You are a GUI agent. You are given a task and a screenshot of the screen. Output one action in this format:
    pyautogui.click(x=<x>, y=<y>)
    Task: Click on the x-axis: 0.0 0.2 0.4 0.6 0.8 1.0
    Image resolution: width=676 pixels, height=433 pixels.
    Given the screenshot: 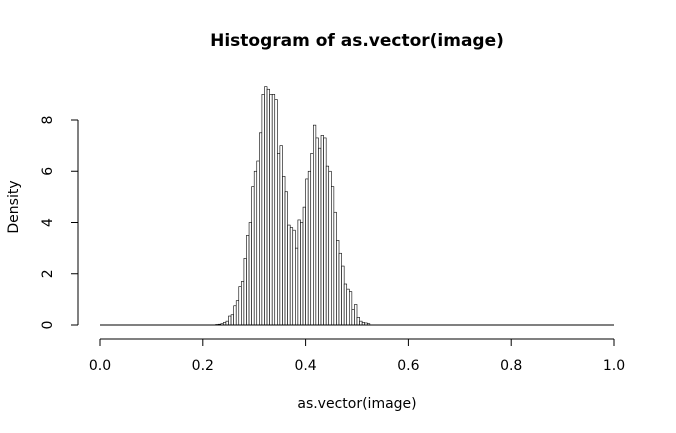 What is the action you would take?
    pyautogui.click(x=357, y=356)
    